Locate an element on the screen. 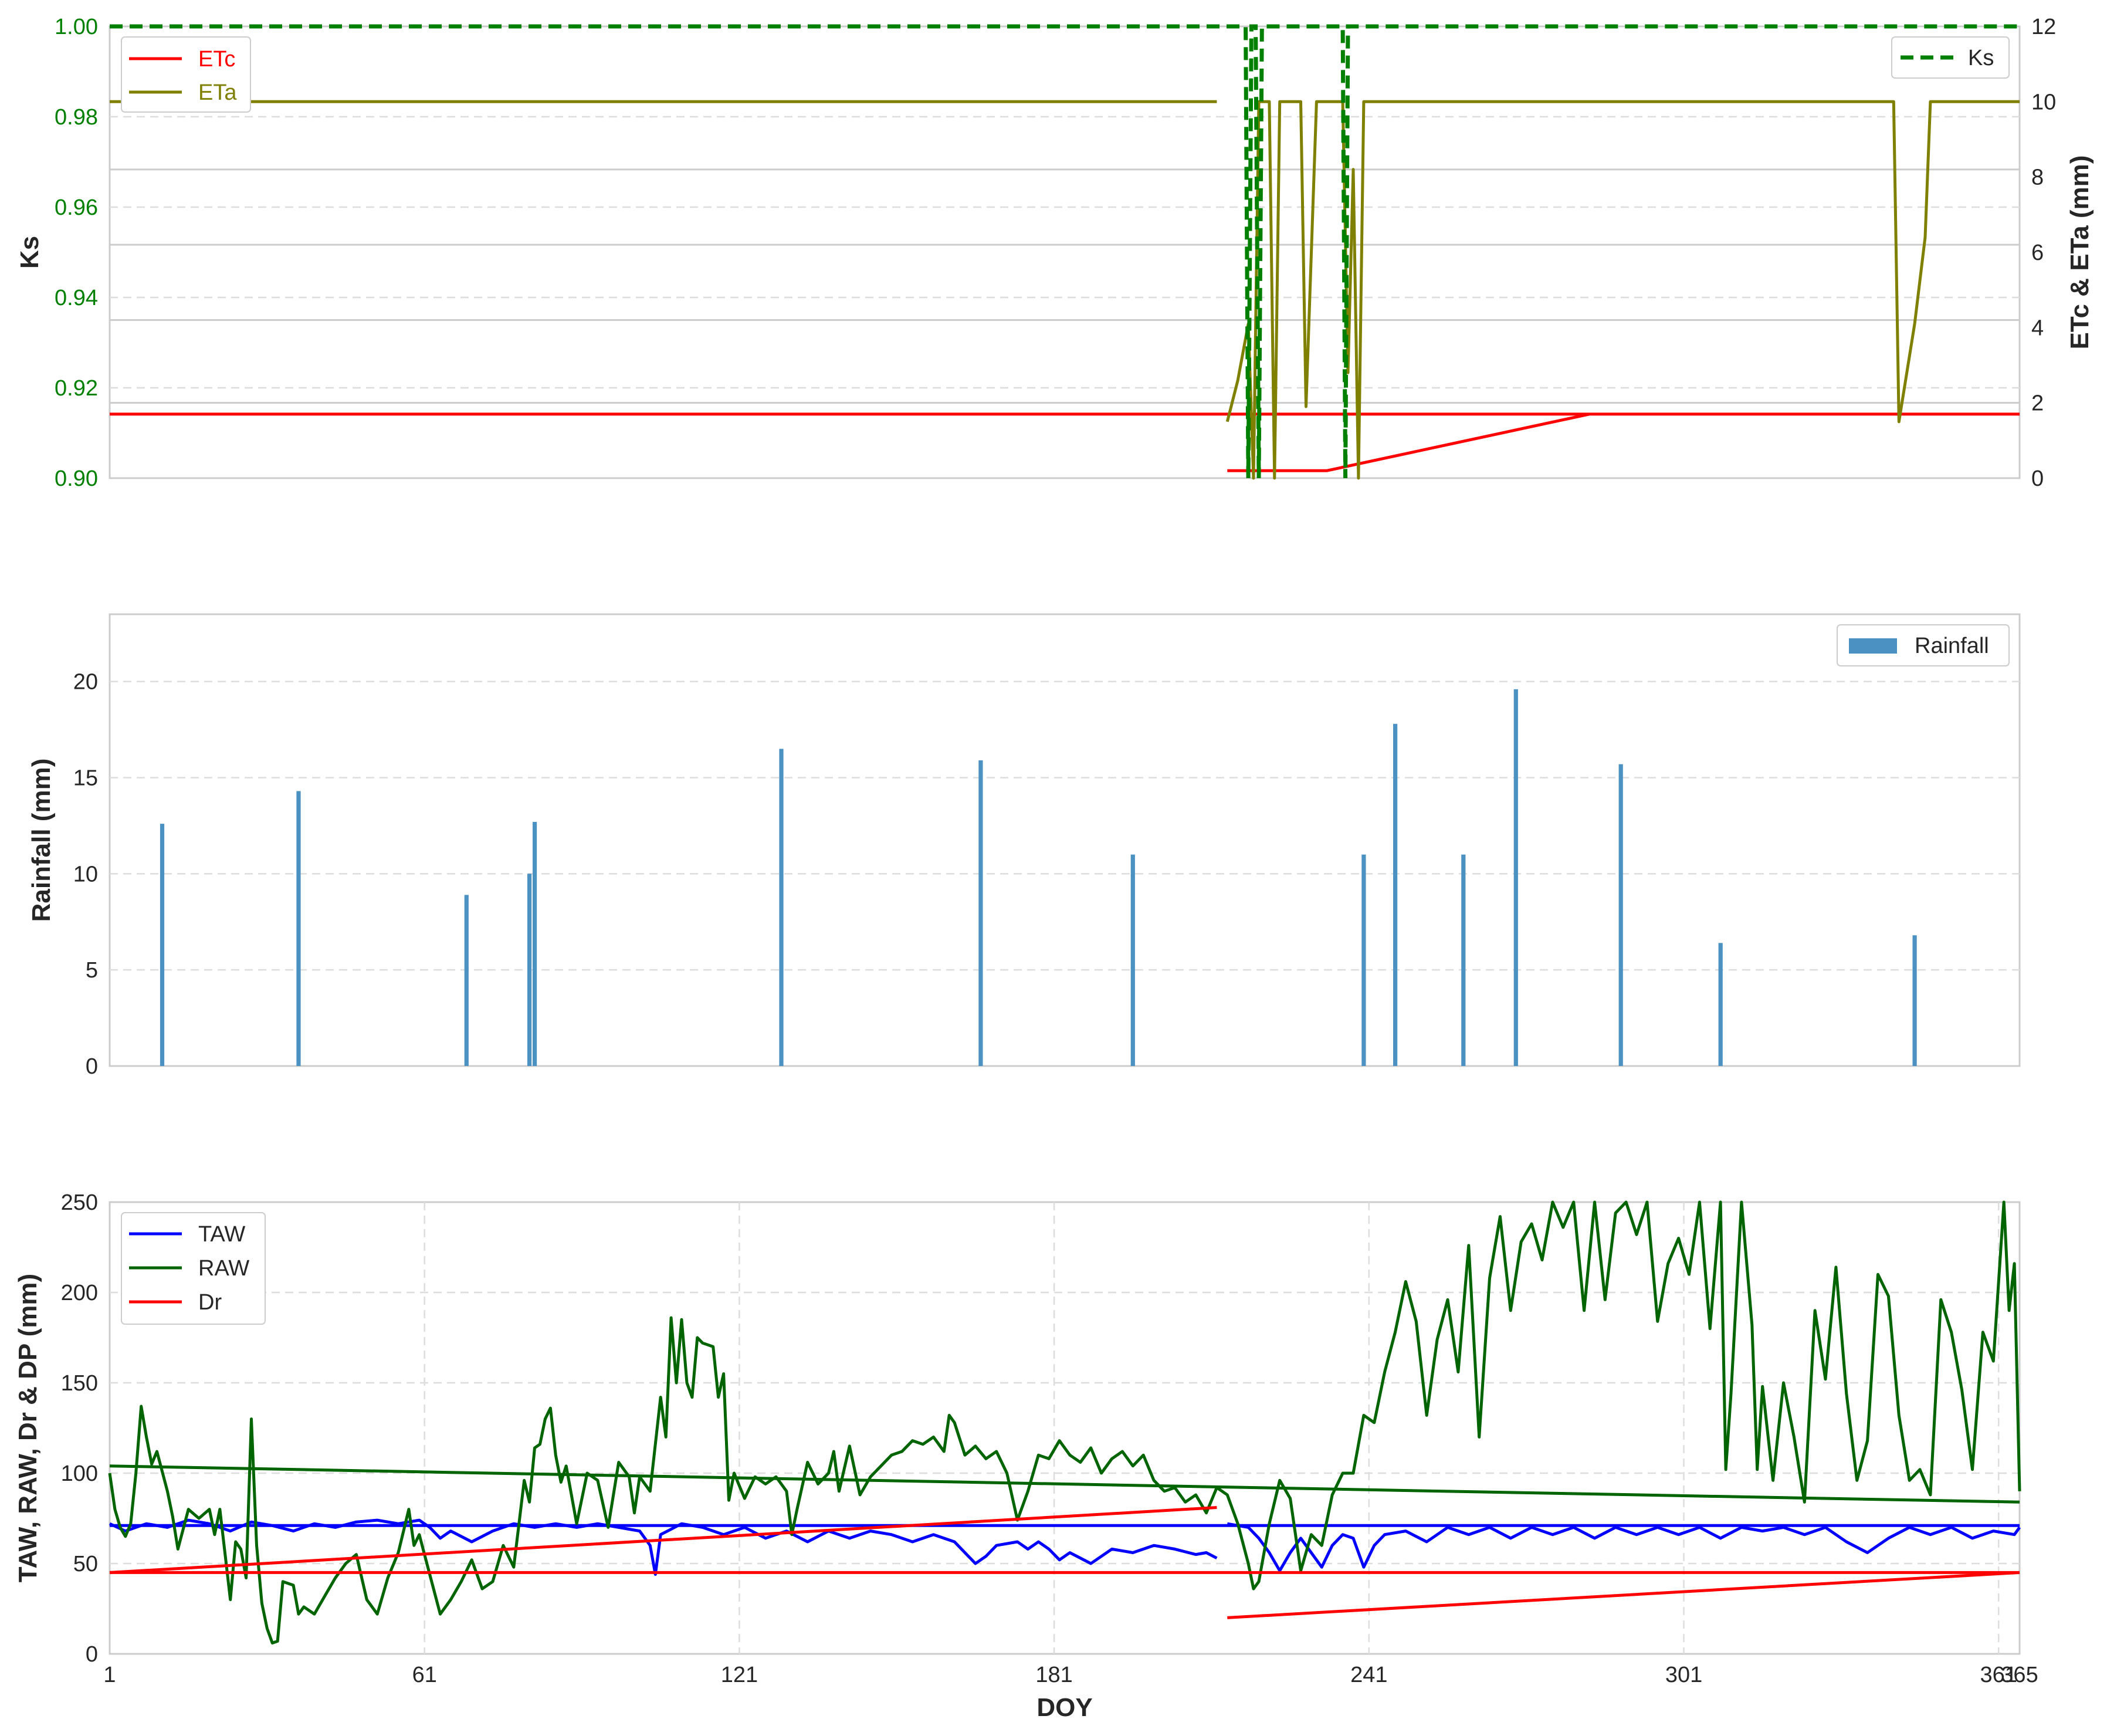  taw-legend-label: TAW is located at coordinates (222, 1234).